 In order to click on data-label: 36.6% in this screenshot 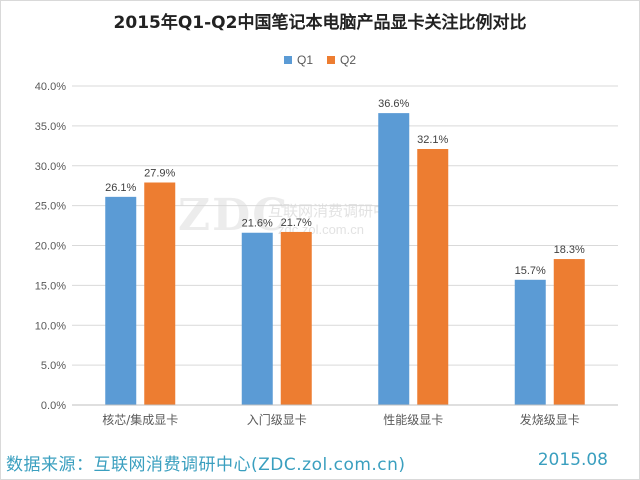, I will do `click(393, 104)`.